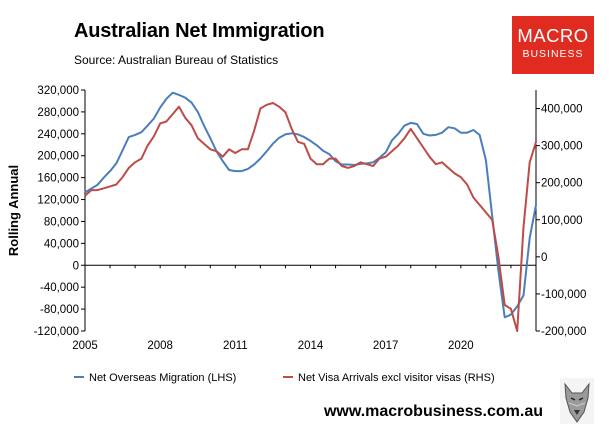 The image size is (609, 433). I want to click on right-tick-label: -200,000, so click(563, 332).